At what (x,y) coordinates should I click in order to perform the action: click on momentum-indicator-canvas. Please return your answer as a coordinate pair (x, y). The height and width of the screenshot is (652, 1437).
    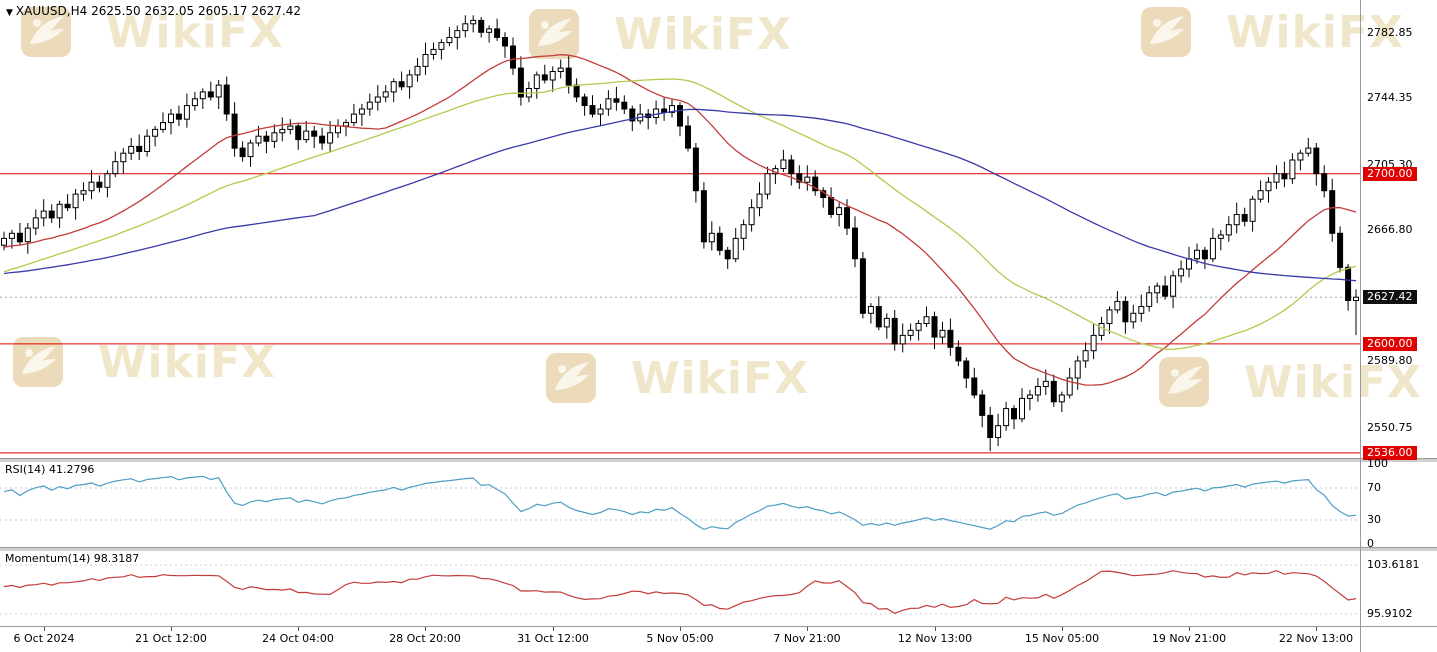
    Looking at the image, I should click on (680, 588).